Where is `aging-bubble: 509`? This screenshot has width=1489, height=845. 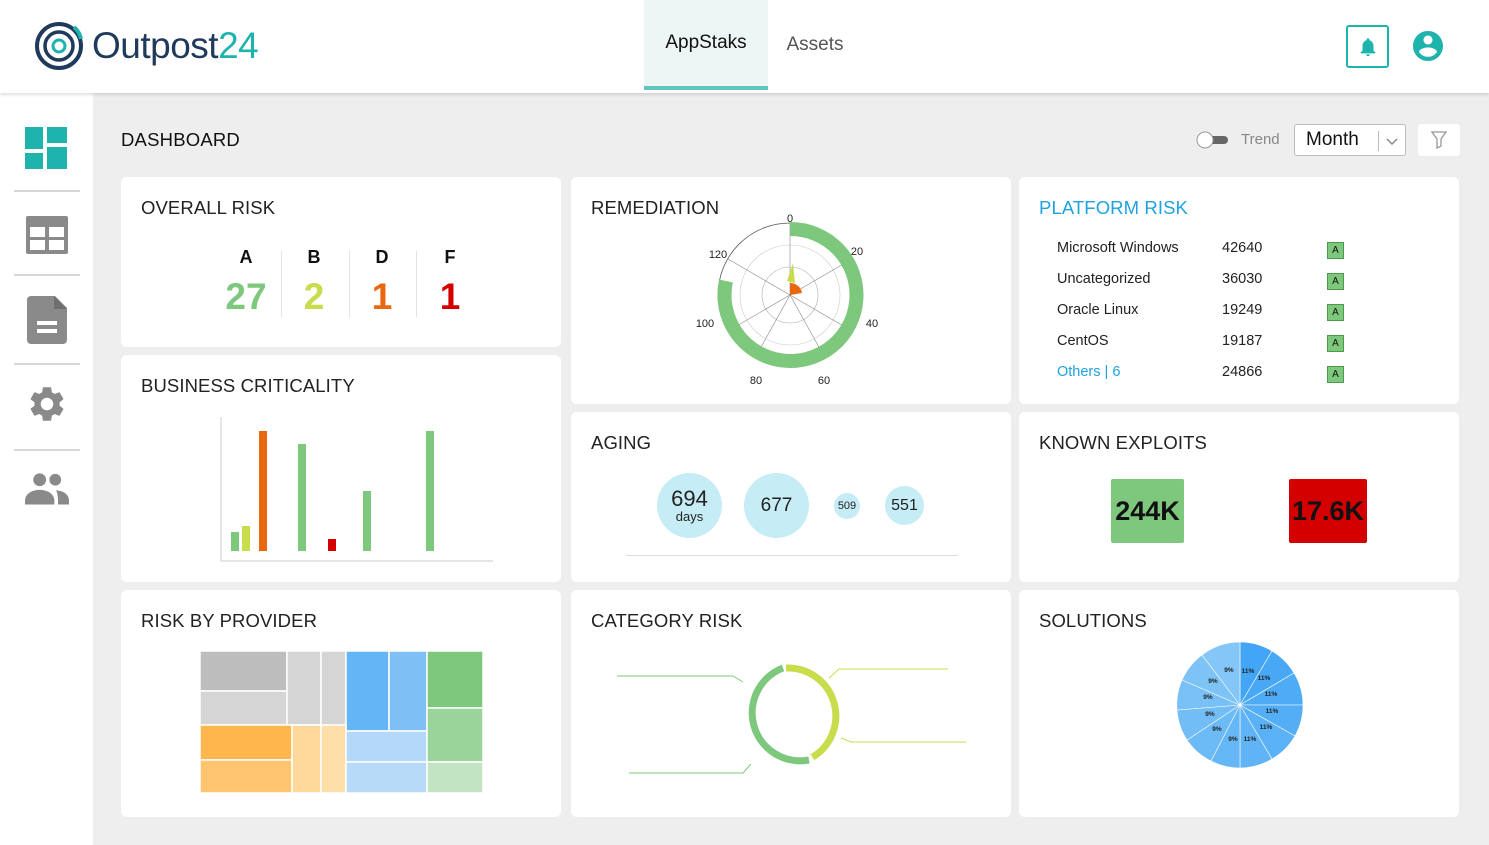
aging-bubble: 509 is located at coordinates (847, 506).